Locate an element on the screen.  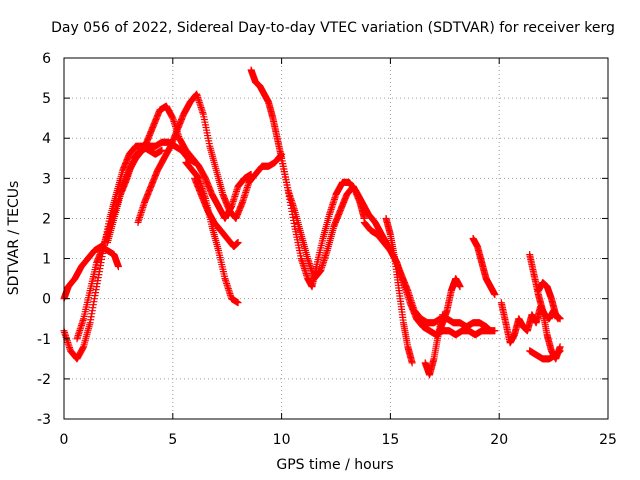
y-tick-label: -1 is located at coordinates (44, 340).